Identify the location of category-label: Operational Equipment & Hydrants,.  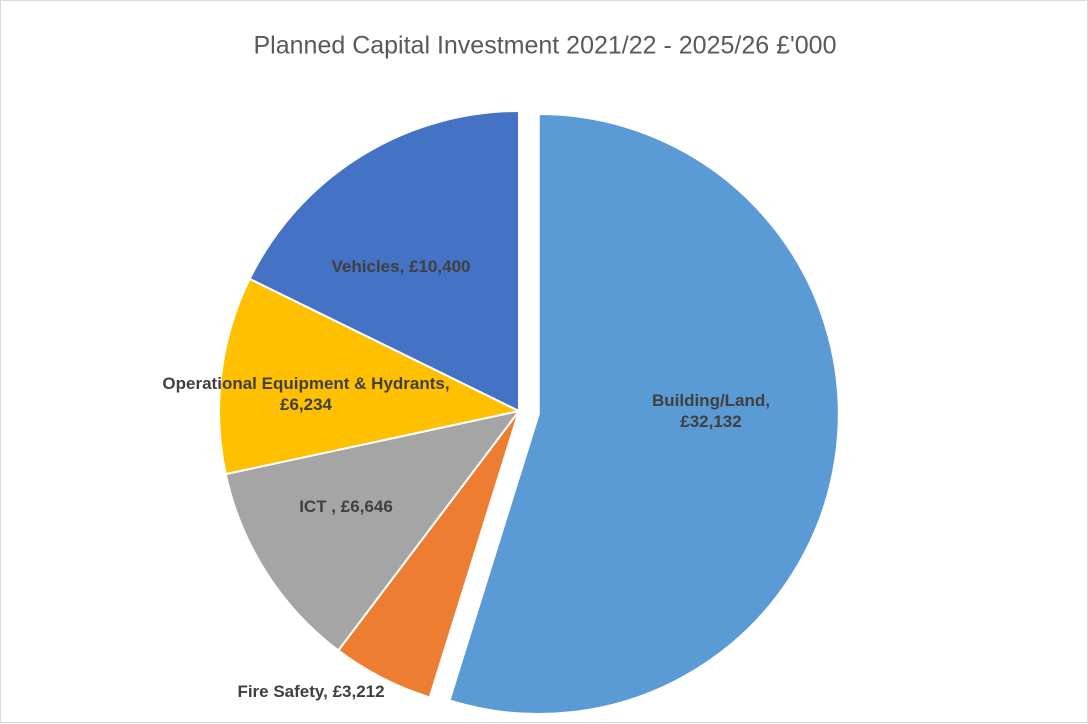
(306, 383).